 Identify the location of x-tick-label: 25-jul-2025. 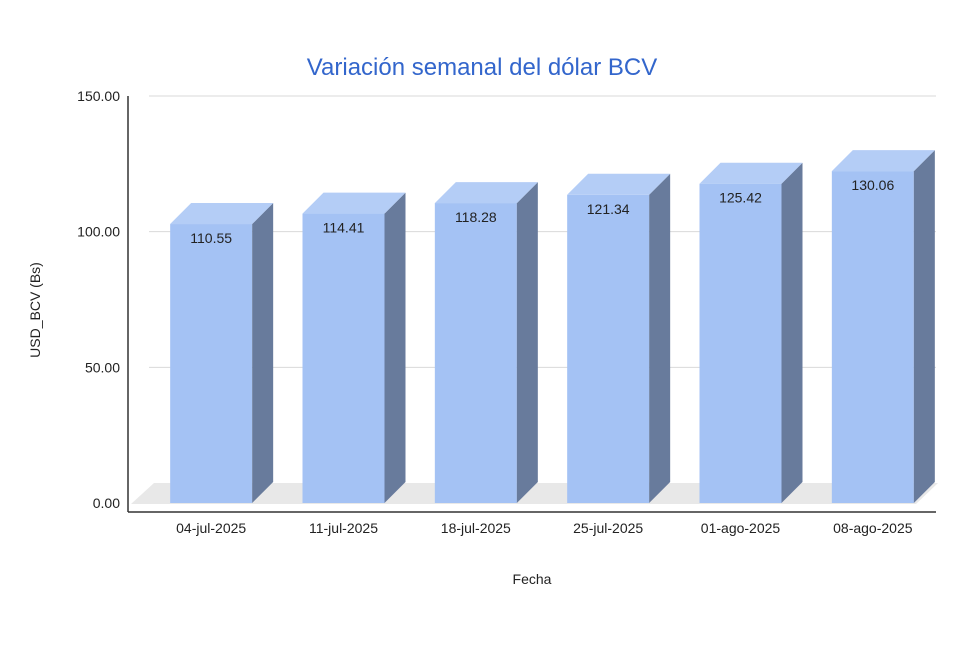
(608, 528).